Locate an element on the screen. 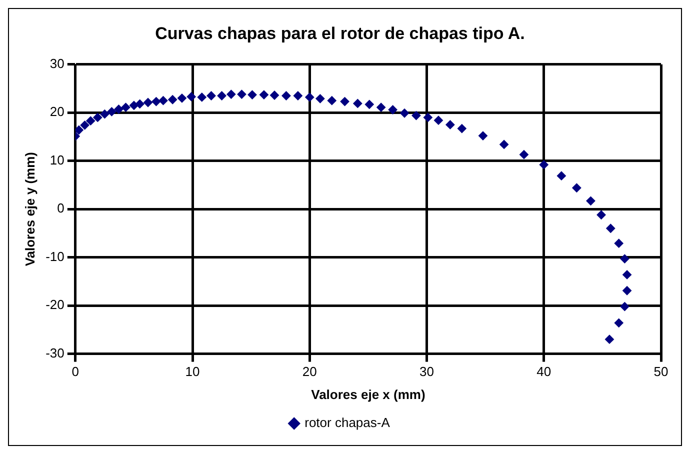  x-tick-label: 20 is located at coordinates (309, 372).